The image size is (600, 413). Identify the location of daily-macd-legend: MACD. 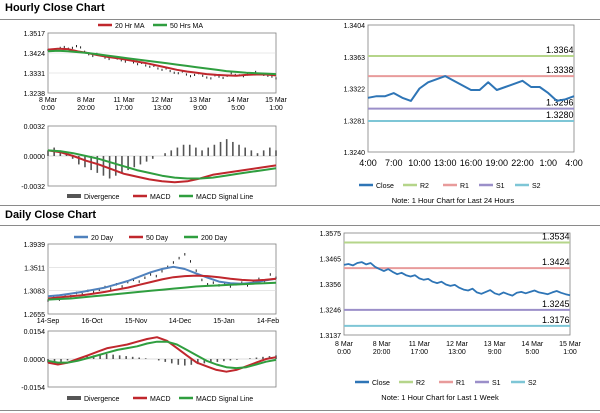
(160, 399).